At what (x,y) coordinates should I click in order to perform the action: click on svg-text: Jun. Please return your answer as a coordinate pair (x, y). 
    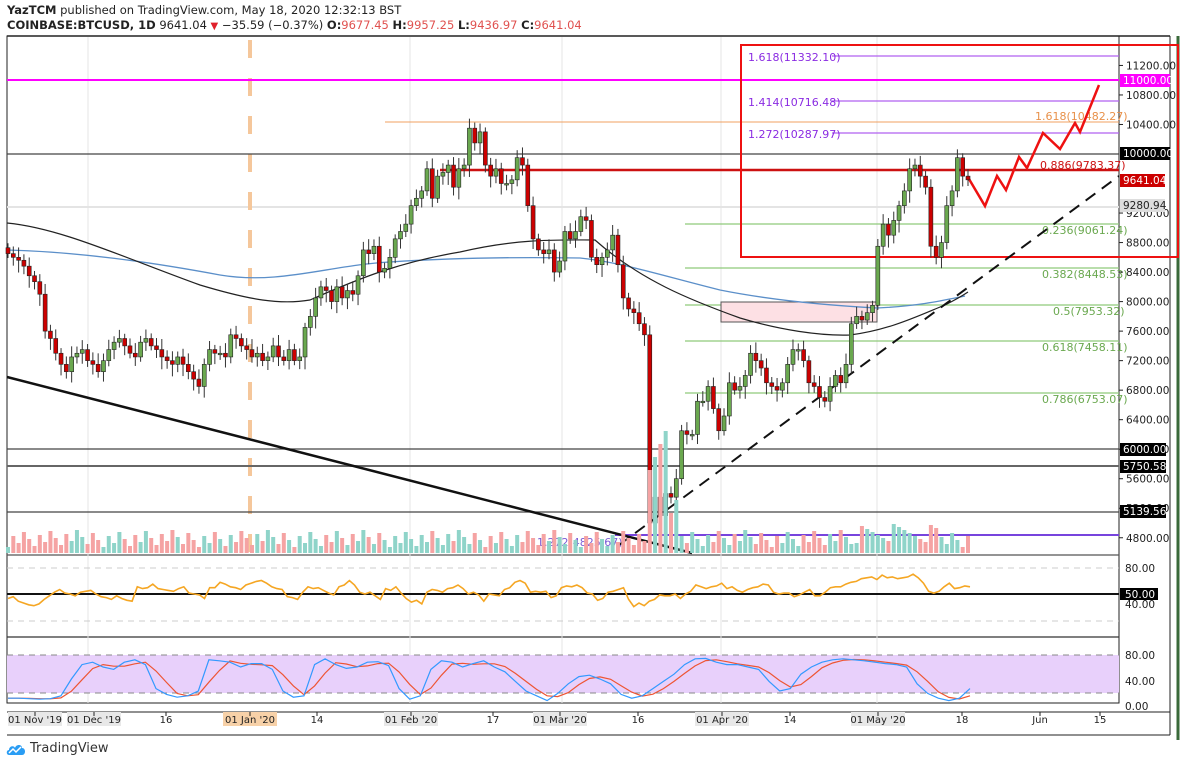
    Looking at the image, I should click on (1039, 720).